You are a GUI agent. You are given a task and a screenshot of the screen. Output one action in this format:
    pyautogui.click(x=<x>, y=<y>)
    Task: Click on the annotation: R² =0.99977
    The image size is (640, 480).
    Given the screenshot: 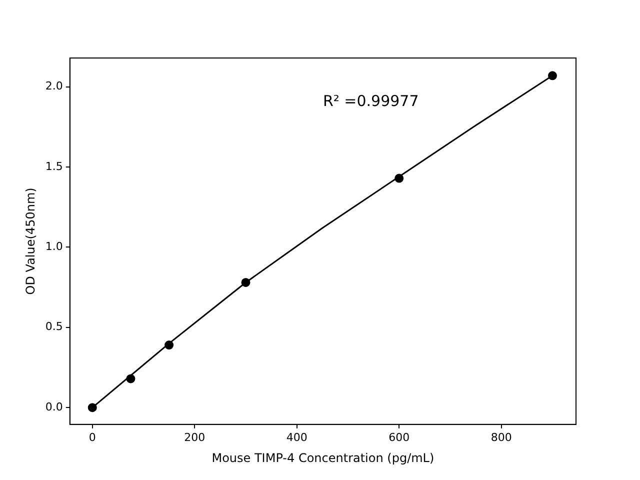 What is the action you would take?
    pyautogui.click(x=370, y=101)
    